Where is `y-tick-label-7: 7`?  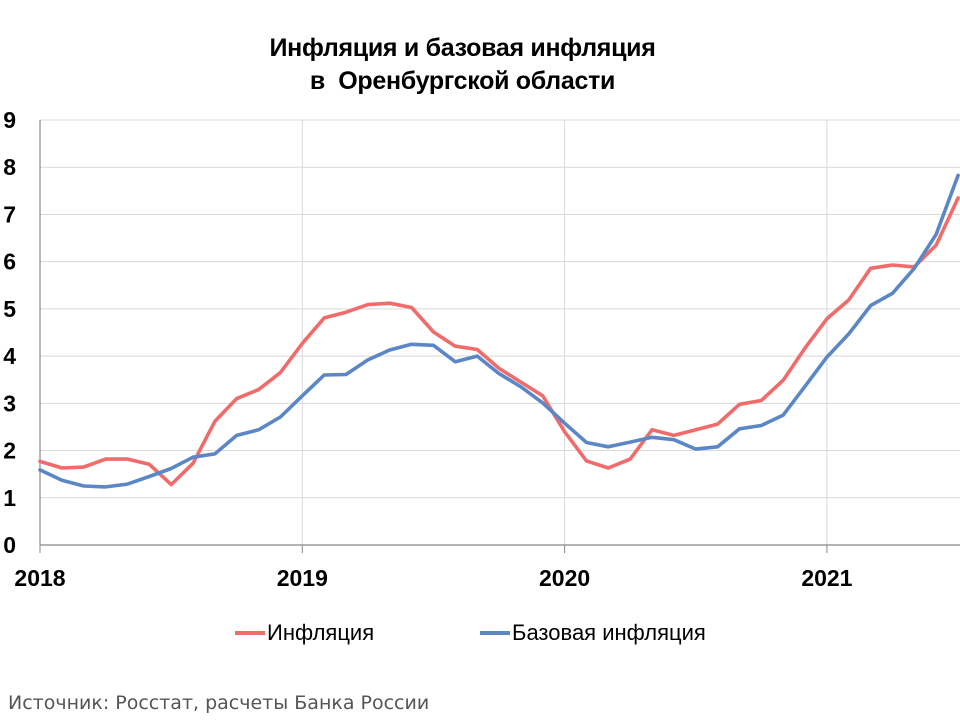
y-tick-label-7: 7 is located at coordinates (9, 214).